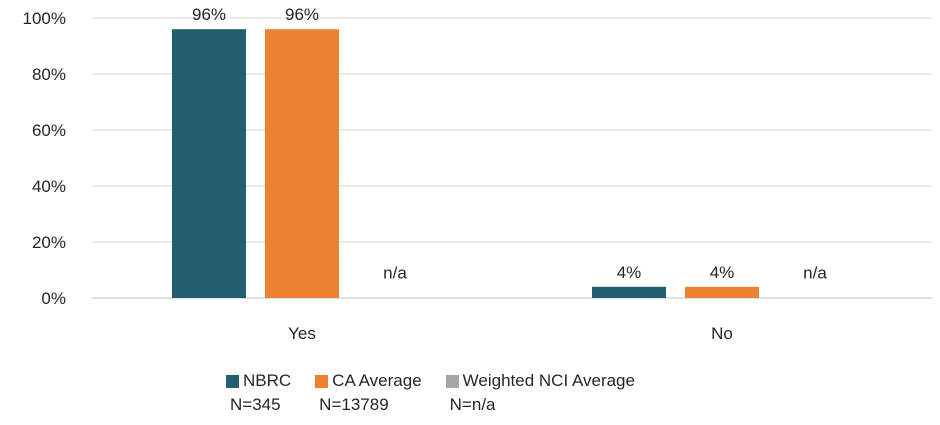 The width and height of the screenshot is (940, 425). I want to click on bar-nbrc-yes, so click(209, 163).